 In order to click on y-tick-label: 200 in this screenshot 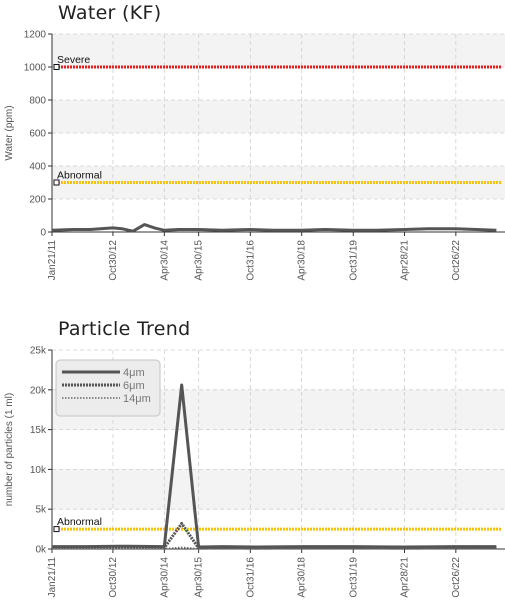, I will do `click(37, 200)`.